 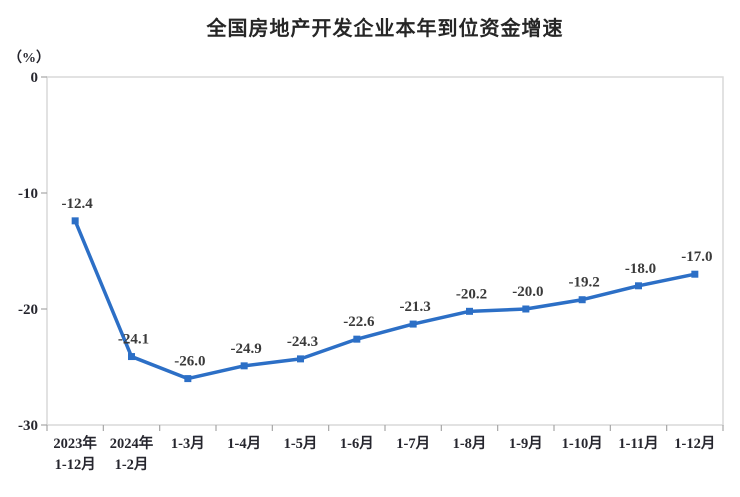 What do you see at coordinates (359, 322) in the screenshot?
I see `data-point-label: -22.6` at bounding box center [359, 322].